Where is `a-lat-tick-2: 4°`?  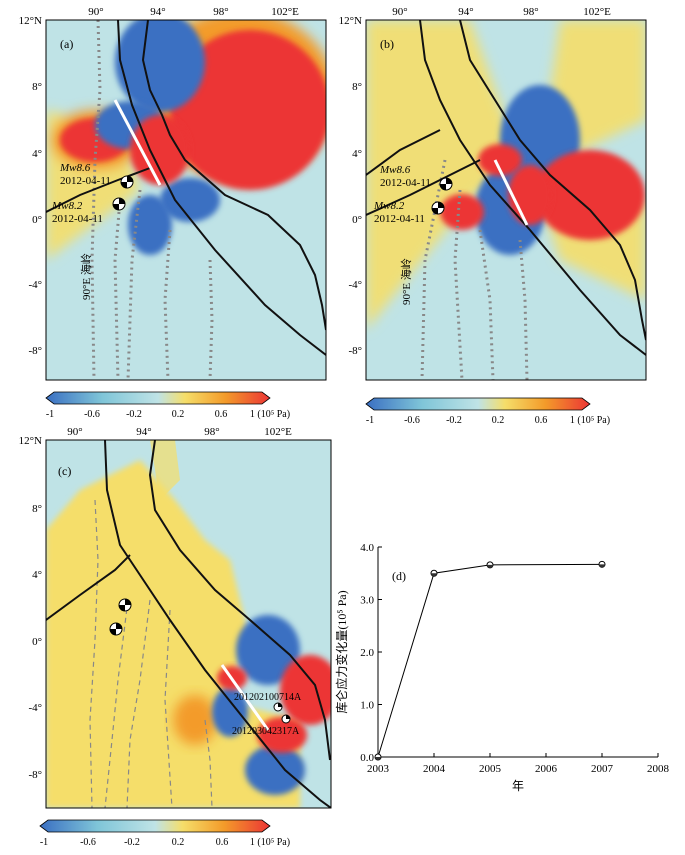 a-lat-tick-2: 4° is located at coordinates (37, 154).